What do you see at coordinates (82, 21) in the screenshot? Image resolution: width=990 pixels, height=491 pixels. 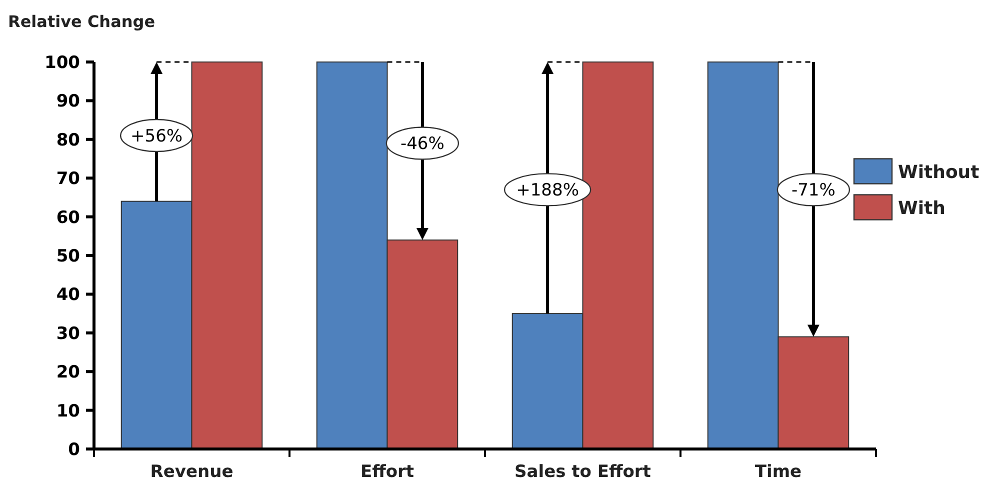 I see `chart-title: Relative Change` at bounding box center [82, 21].